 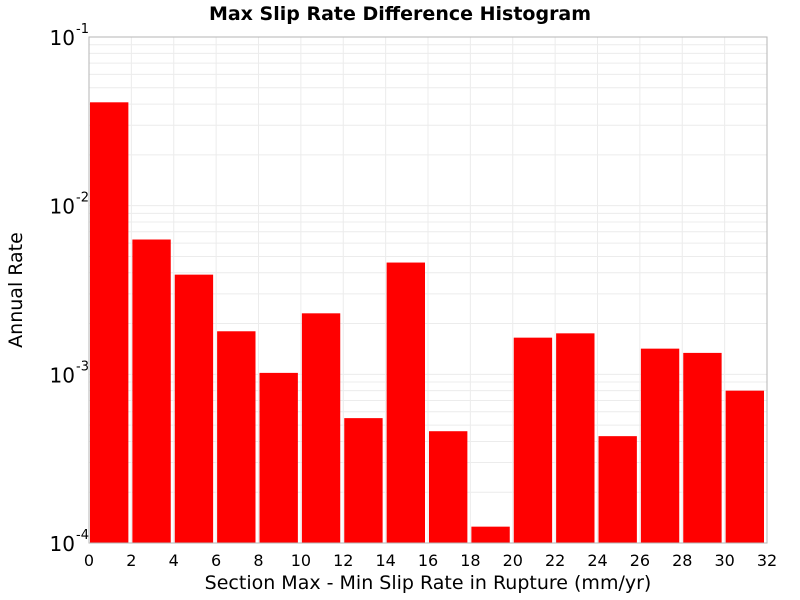 What do you see at coordinates (216, 560) in the screenshot?
I see `x-tick-label: 6` at bounding box center [216, 560].